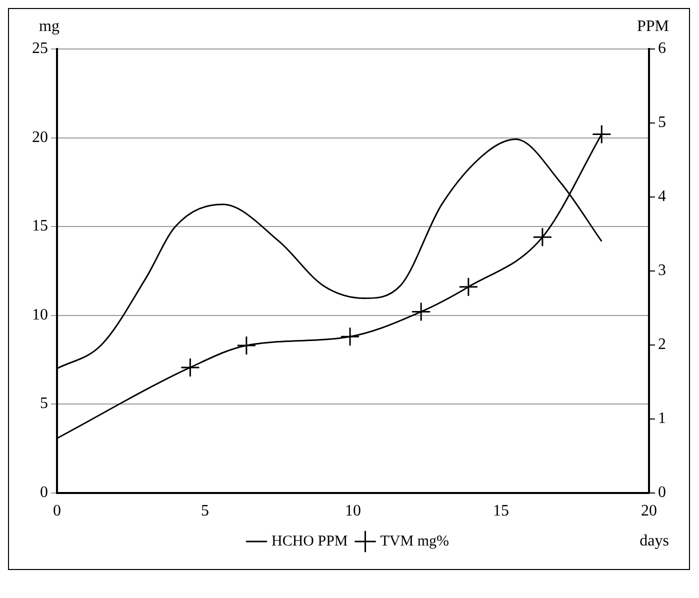 Image resolution: width=699 pixels, height=598 pixels. Describe the element at coordinates (49, 27) in the screenshot. I see `y-axis-title: mg` at that location.